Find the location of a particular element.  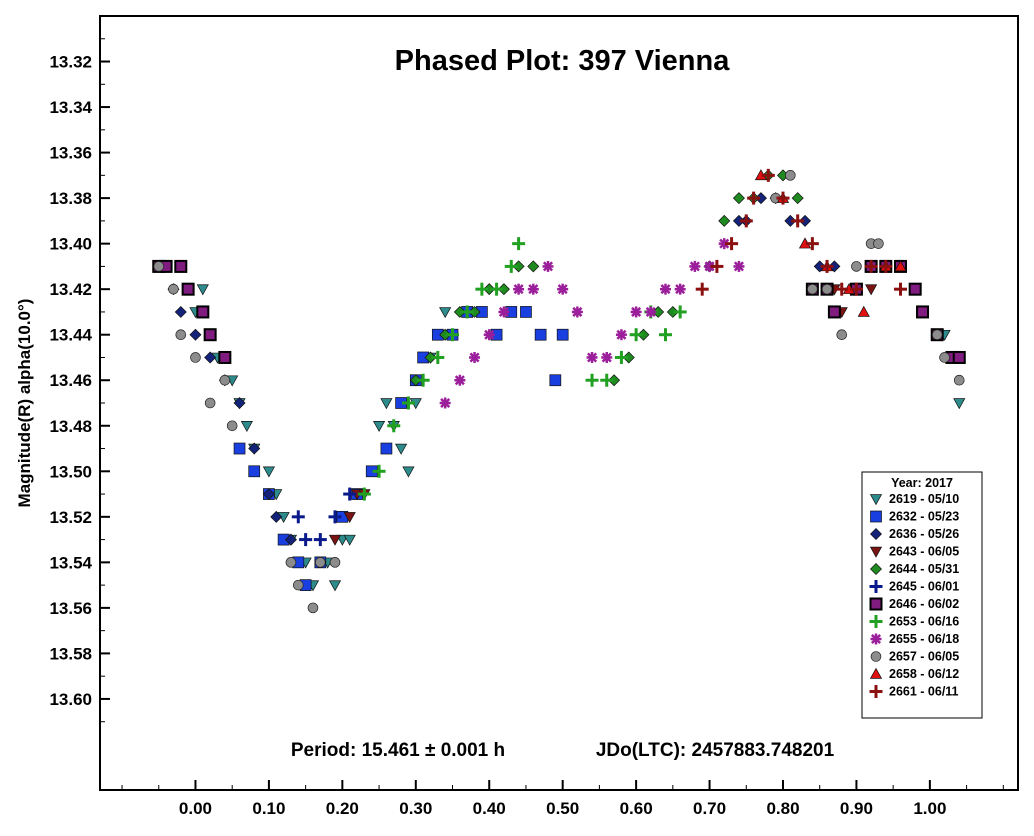

y-tick-label: 13.52 is located at coordinates (70, 517).